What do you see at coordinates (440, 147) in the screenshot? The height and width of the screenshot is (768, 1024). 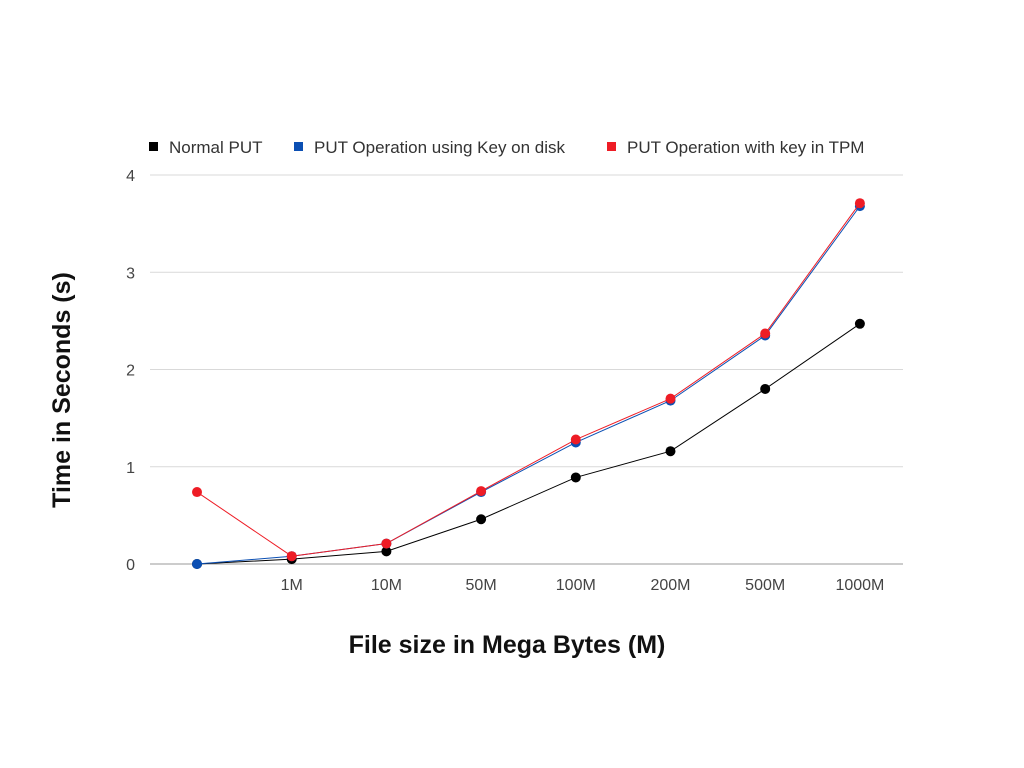 I see `legend-label: PUT Operation using Key on disk` at bounding box center [440, 147].